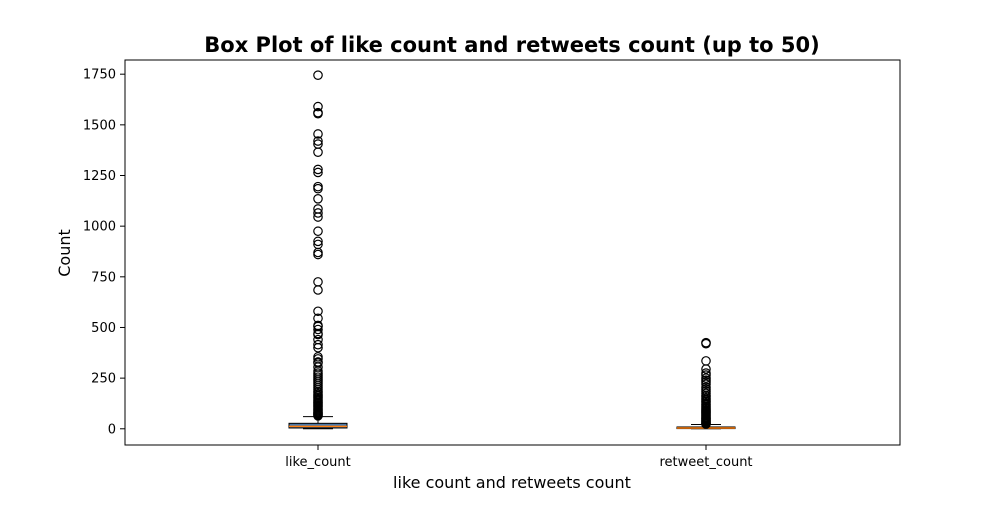 The width and height of the screenshot is (1000, 505). What do you see at coordinates (64, 253) in the screenshot?
I see `y-axis-label: Count` at bounding box center [64, 253].